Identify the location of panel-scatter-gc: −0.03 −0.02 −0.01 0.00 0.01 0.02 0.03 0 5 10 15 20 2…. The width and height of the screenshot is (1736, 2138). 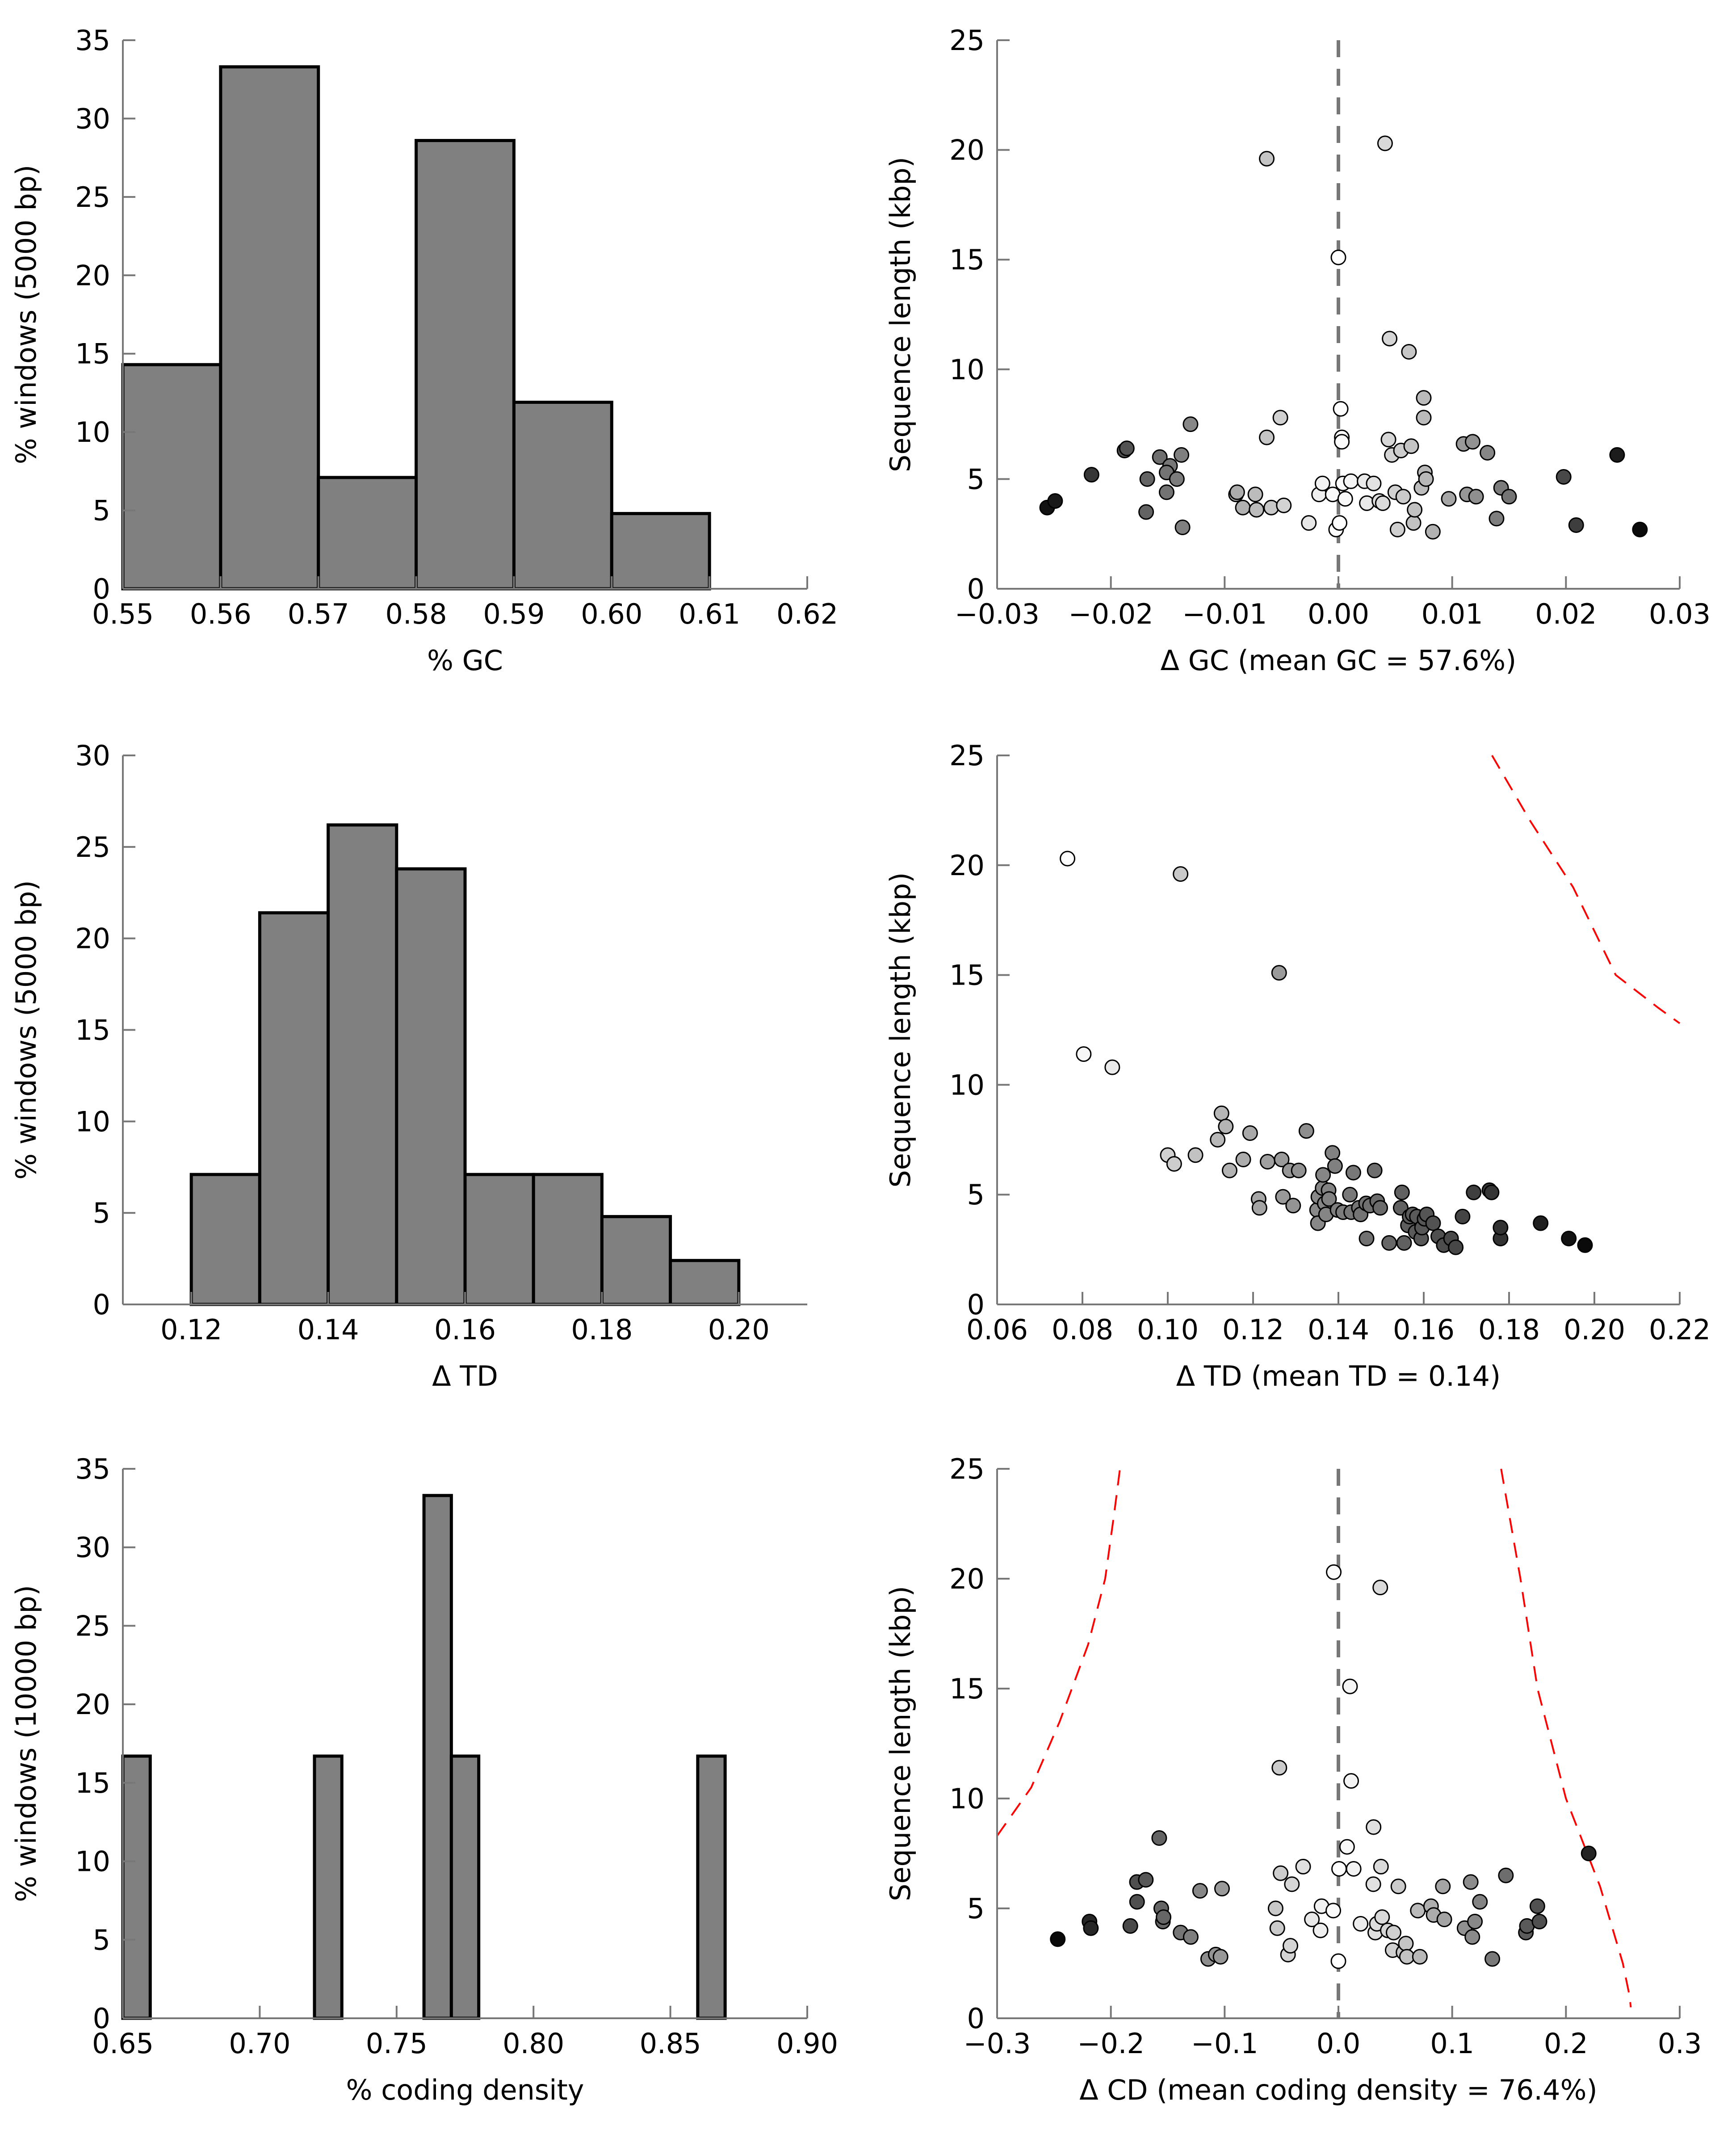
(1297, 351).